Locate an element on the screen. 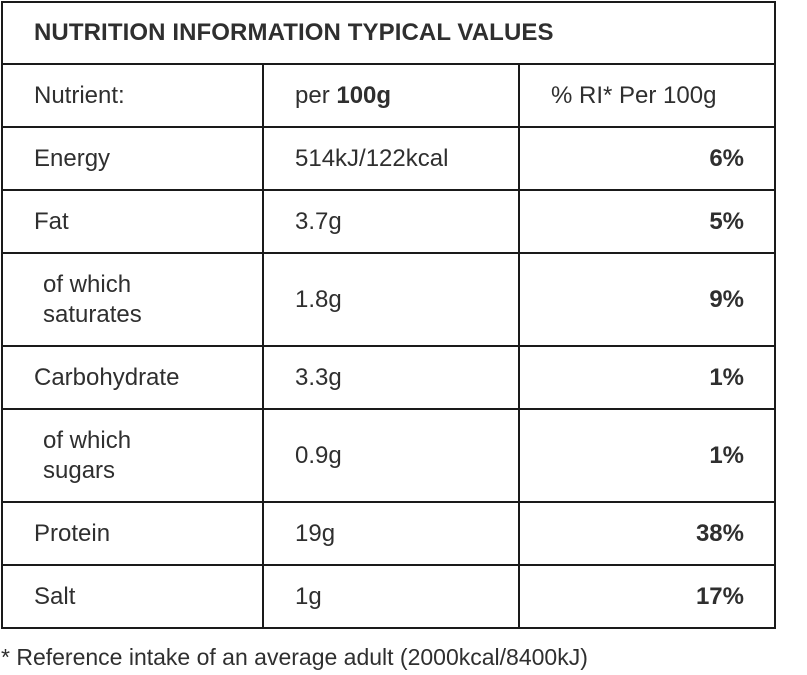 The height and width of the screenshot is (675, 807). ri-value: 5% is located at coordinates (646, 222).